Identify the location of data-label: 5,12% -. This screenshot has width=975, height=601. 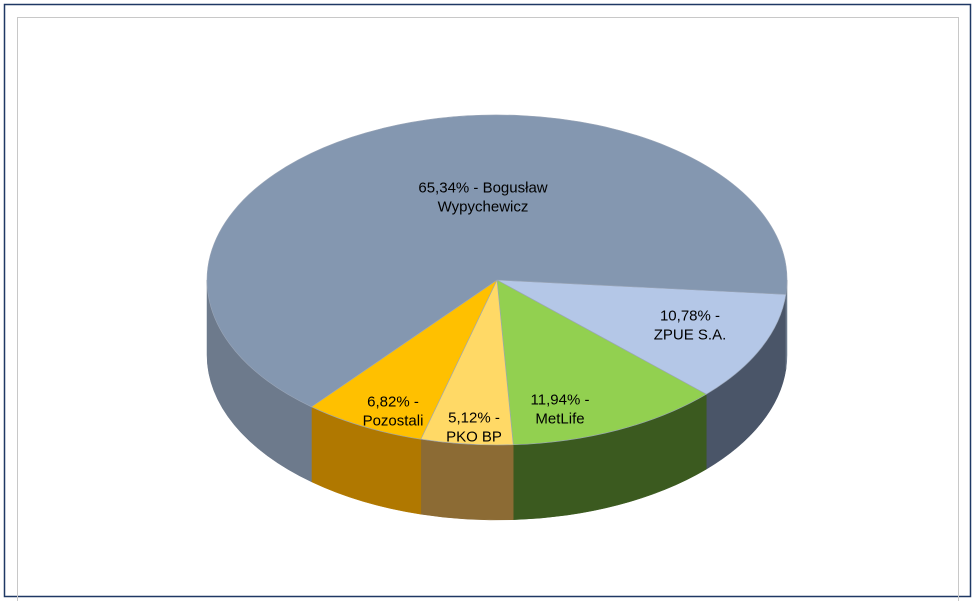
(474, 417).